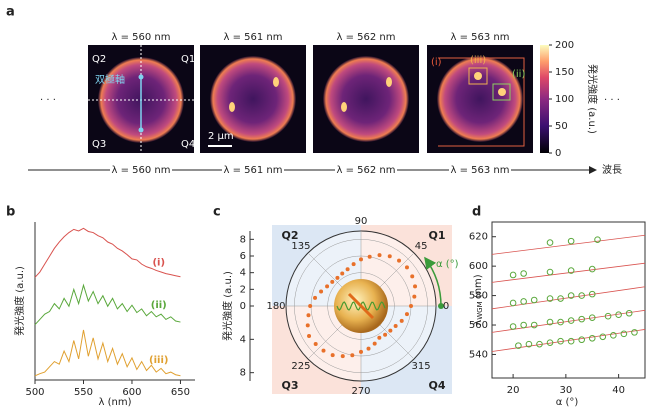 This screenshot has width=649, height=411. What do you see at coordinates (481, 102) in the screenshot?
I see `region-frame` at bounding box center [481, 102].